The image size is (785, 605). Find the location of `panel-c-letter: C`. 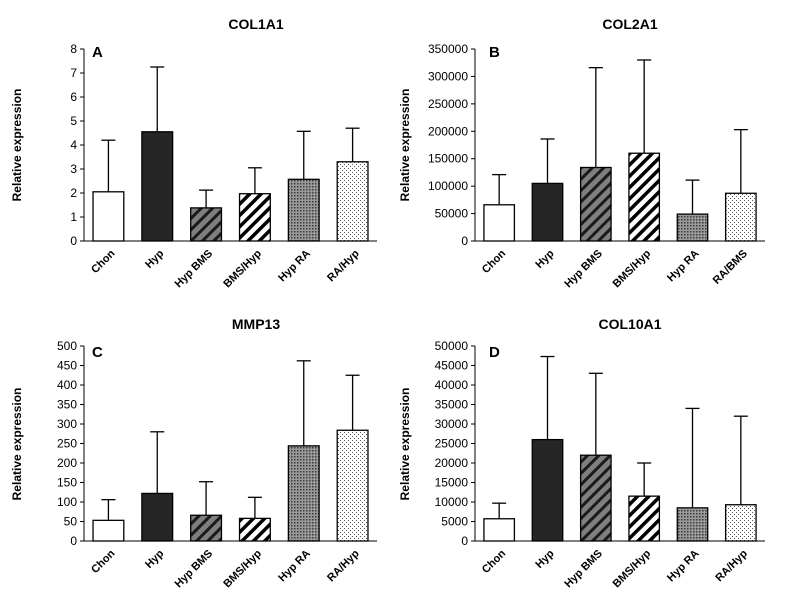

panel-c-letter: C is located at coordinates (97, 352).